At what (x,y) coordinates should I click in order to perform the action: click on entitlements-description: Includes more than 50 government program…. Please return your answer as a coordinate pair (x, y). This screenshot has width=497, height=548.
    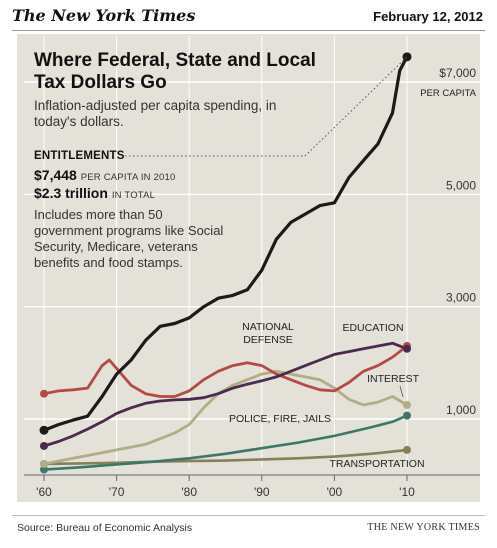
    Looking at the image, I should click on (129, 238).